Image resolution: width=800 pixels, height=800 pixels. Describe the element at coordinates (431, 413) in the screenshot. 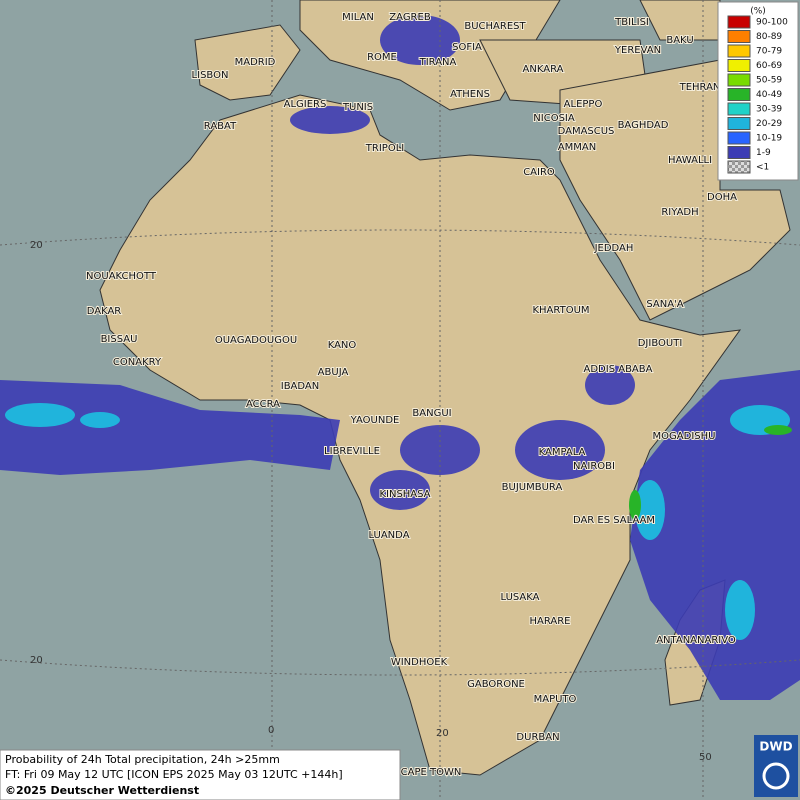

I see `city-label: BANGUI` at that location.